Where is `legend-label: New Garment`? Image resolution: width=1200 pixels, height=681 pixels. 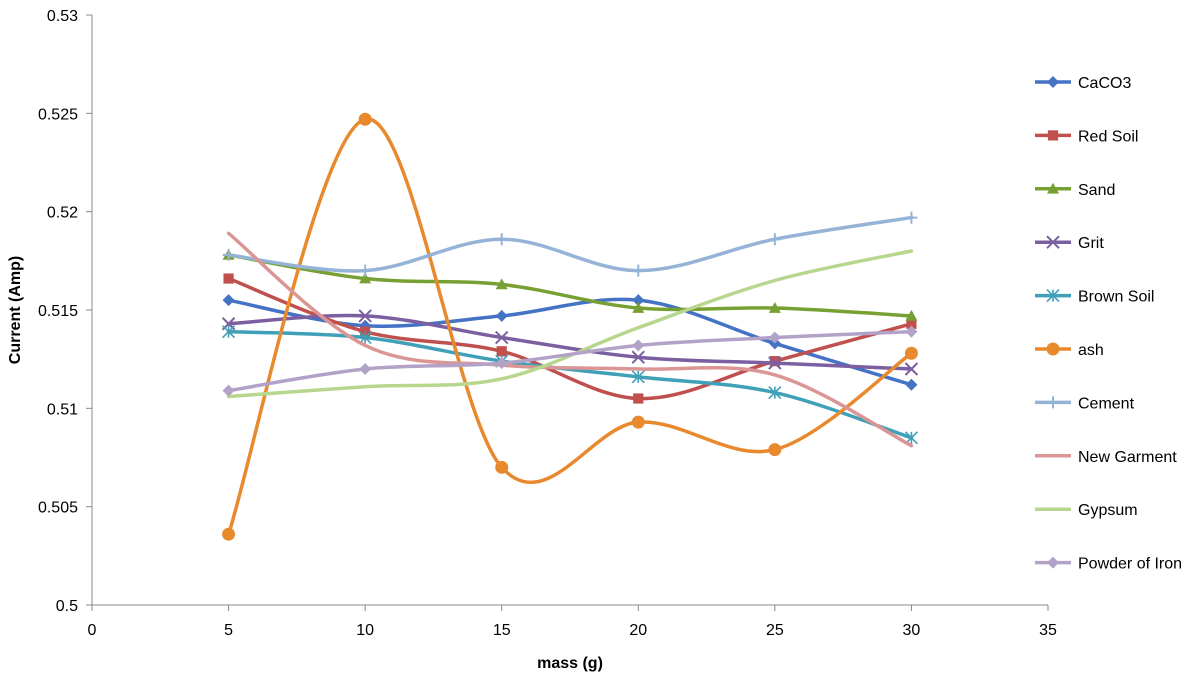
legend-label: New Garment is located at coordinates (1127, 457).